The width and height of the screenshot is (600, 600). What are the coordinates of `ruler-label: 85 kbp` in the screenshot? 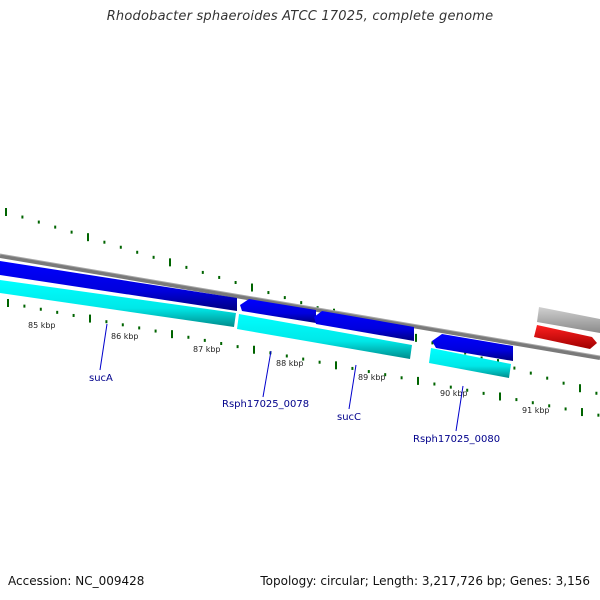 It's located at (42, 325).